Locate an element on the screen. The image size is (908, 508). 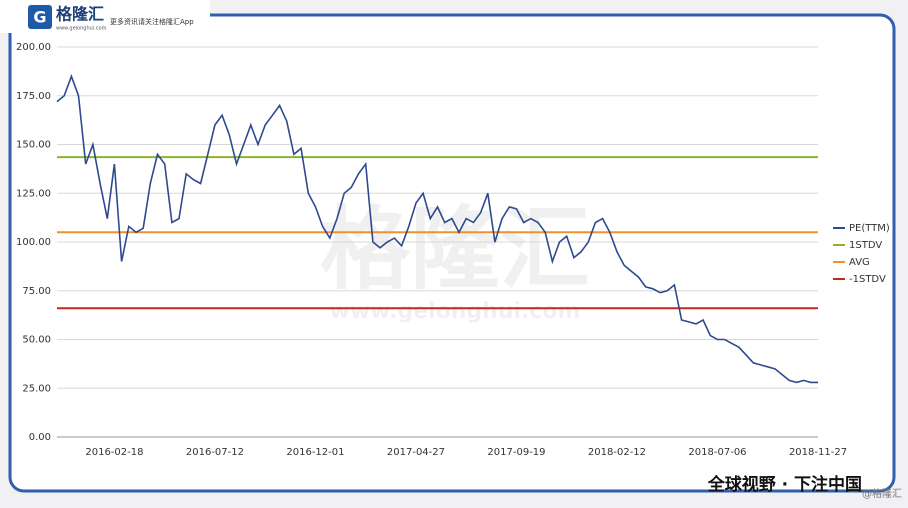
y-tick-label: 175.00 is located at coordinates (33, 96).